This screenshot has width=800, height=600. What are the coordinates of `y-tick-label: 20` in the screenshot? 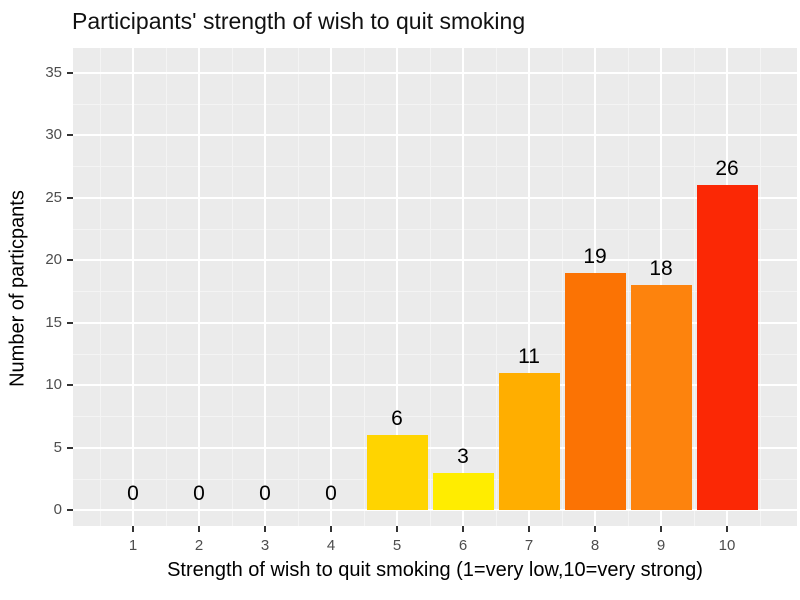 It's located at (53, 259).